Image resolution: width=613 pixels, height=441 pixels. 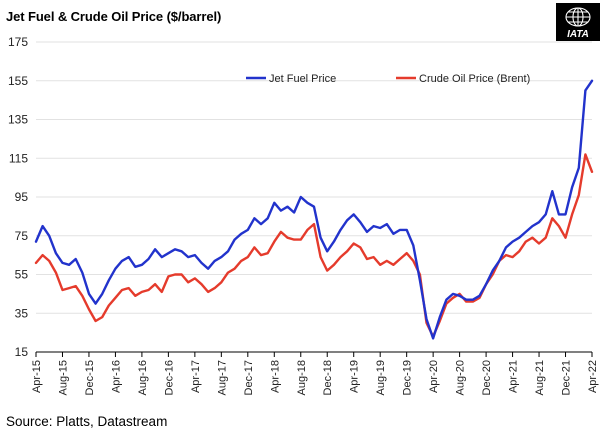 What do you see at coordinates (37, 376) in the screenshot?
I see `x-tick-label: Apr-15` at bounding box center [37, 376].